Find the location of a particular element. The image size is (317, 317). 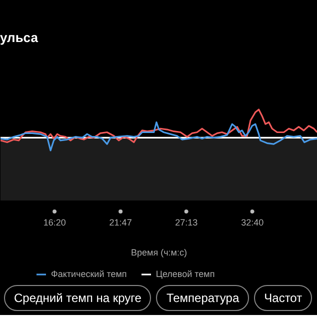

legend-label: Целевой темп is located at coordinates (185, 274).